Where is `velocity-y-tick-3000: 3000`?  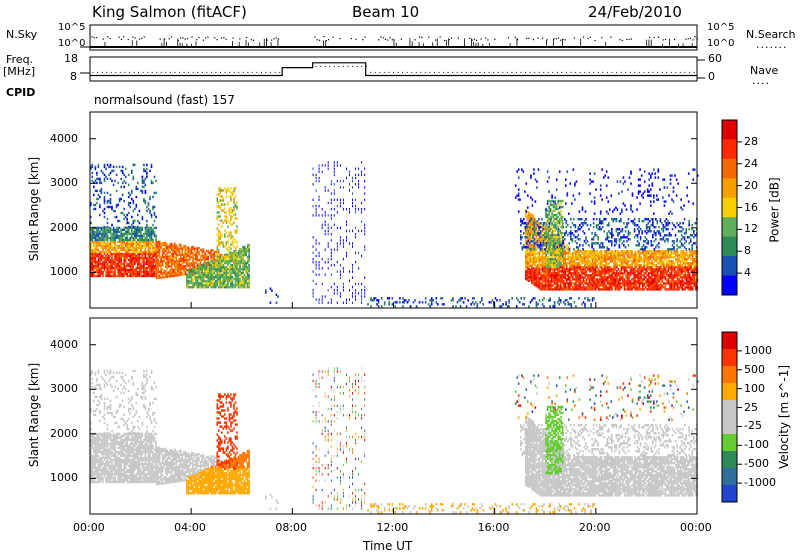
velocity-y-tick-3000: 3000 is located at coordinates (64, 389).